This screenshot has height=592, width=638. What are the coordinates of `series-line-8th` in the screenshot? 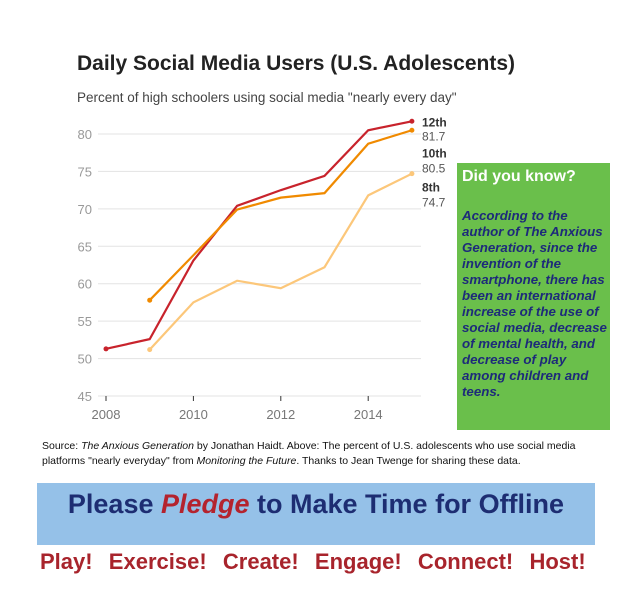 It's located at (280, 261).